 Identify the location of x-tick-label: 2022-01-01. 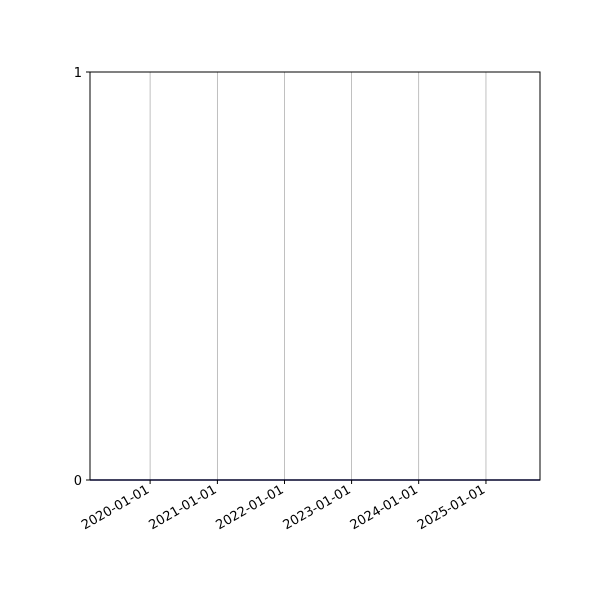
(250, 507).